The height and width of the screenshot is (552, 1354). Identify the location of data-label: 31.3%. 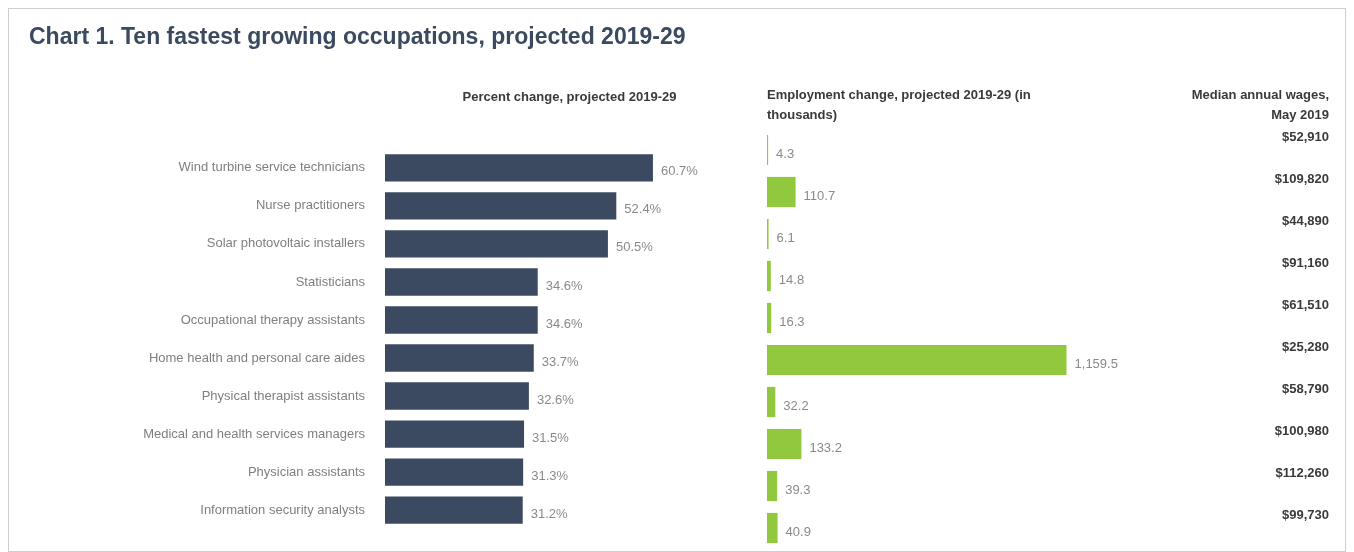
(550, 475).